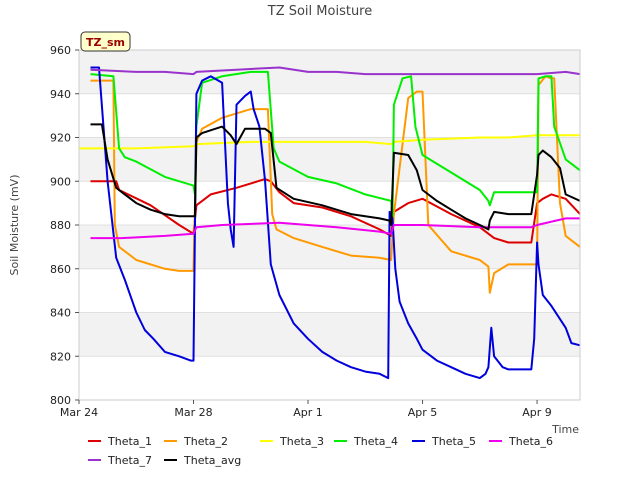 This screenshot has width=640, height=480. What do you see at coordinates (60, 269) in the screenshot?
I see `y-tick-label: 860` at bounding box center [60, 269].